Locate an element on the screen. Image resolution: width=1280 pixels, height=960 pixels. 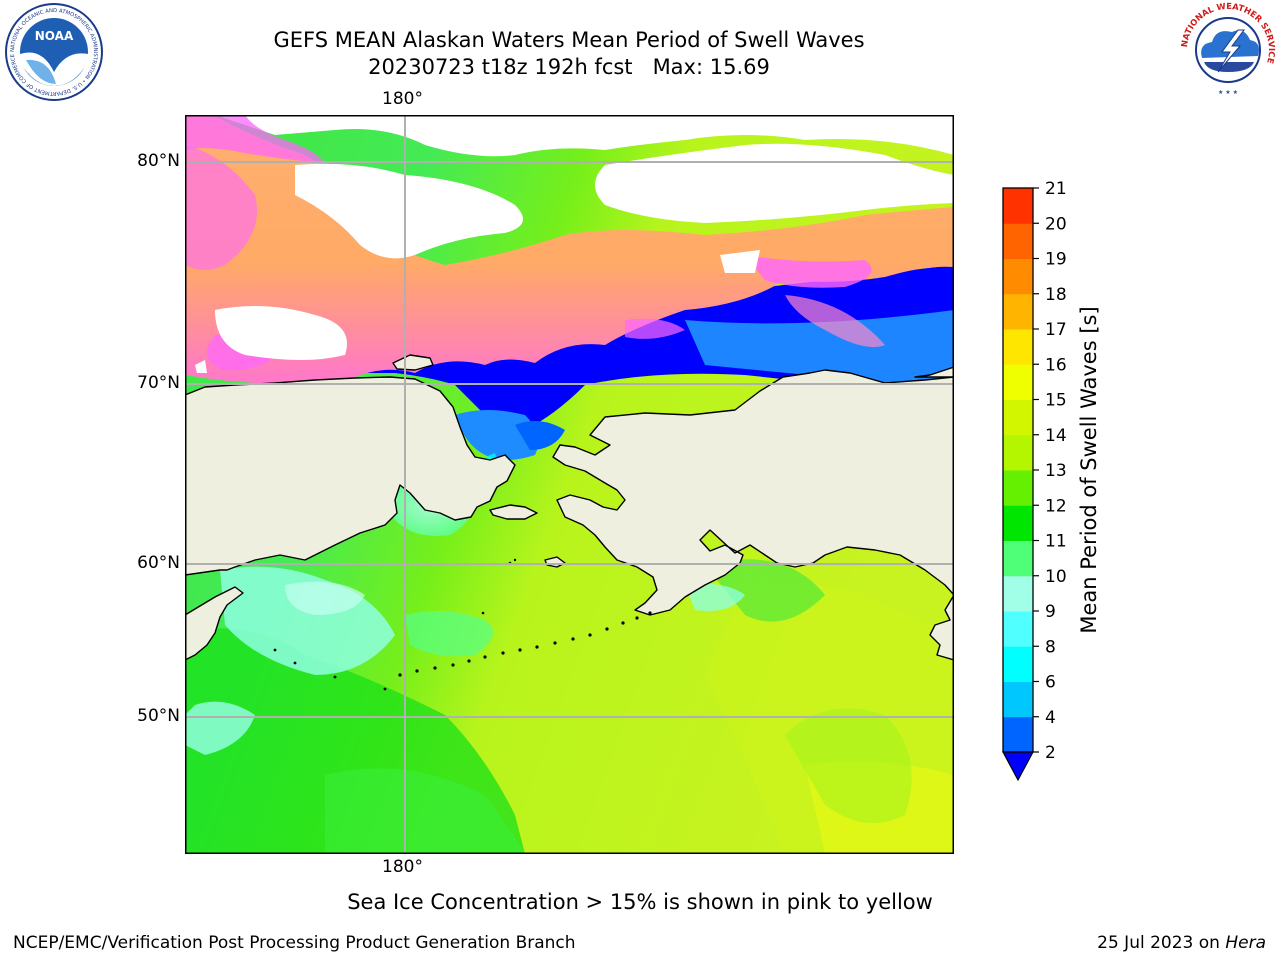
colorbar-swatches is located at coordinates (1018, 470).